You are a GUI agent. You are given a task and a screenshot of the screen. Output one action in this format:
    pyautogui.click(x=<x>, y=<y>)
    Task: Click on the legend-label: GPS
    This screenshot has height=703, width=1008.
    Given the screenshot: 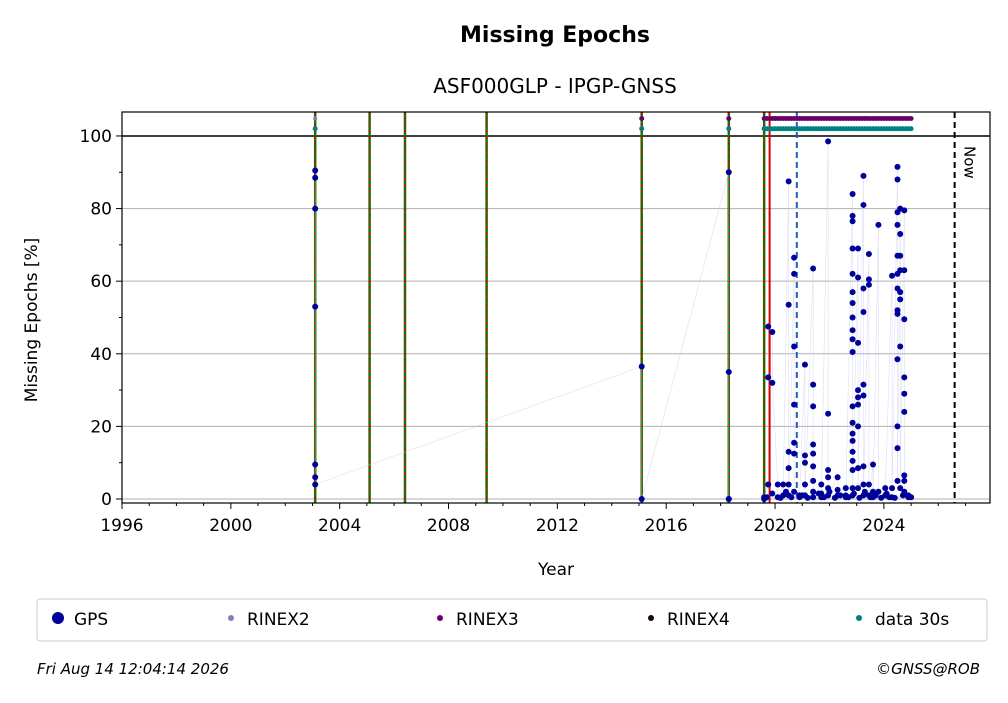 What is the action you would take?
    pyautogui.click(x=91, y=620)
    